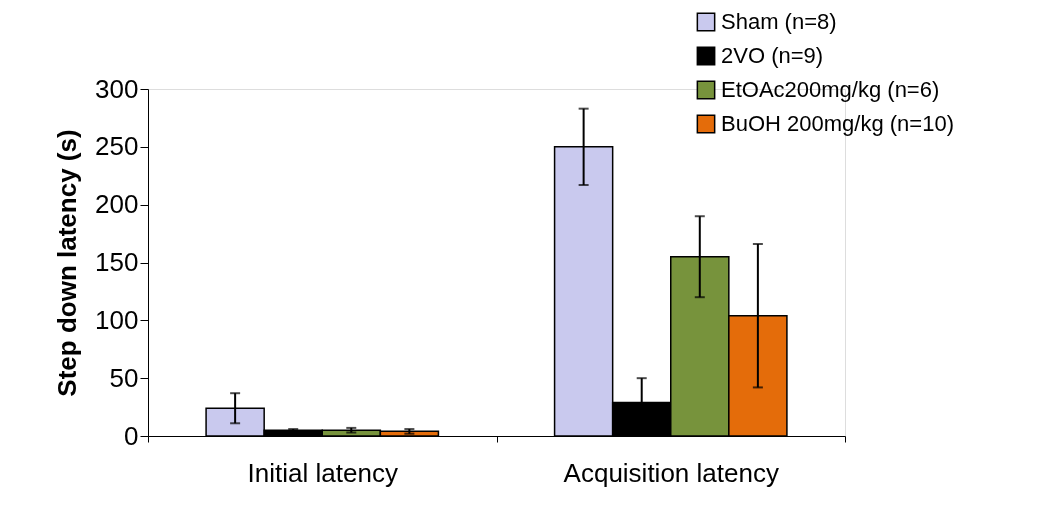 The height and width of the screenshot is (510, 1058). I want to click on y-tick-label: 0, so click(131, 435).